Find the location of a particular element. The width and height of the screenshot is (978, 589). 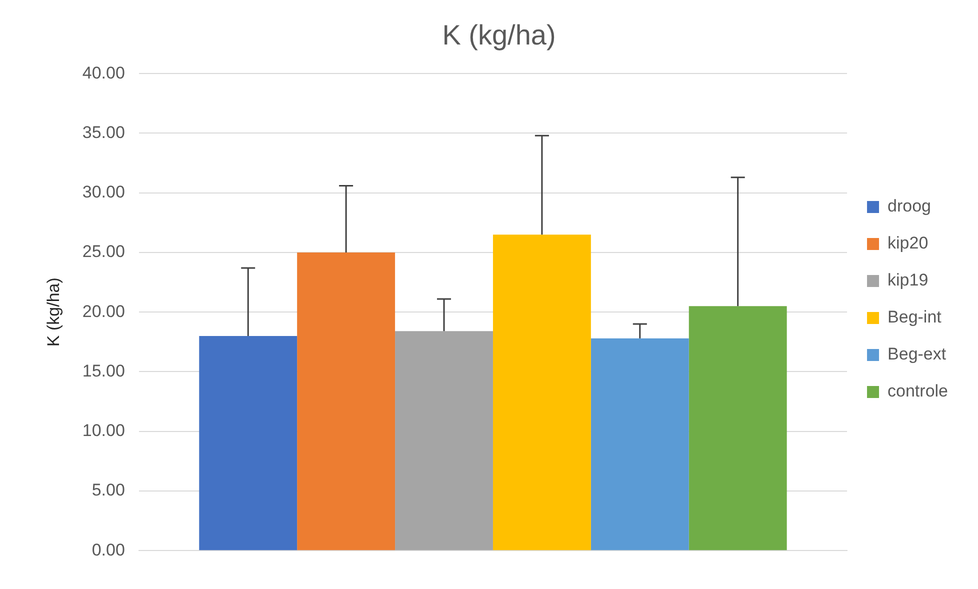

y-axis-title: K (kg/ha) is located at coordinates (53, 312).